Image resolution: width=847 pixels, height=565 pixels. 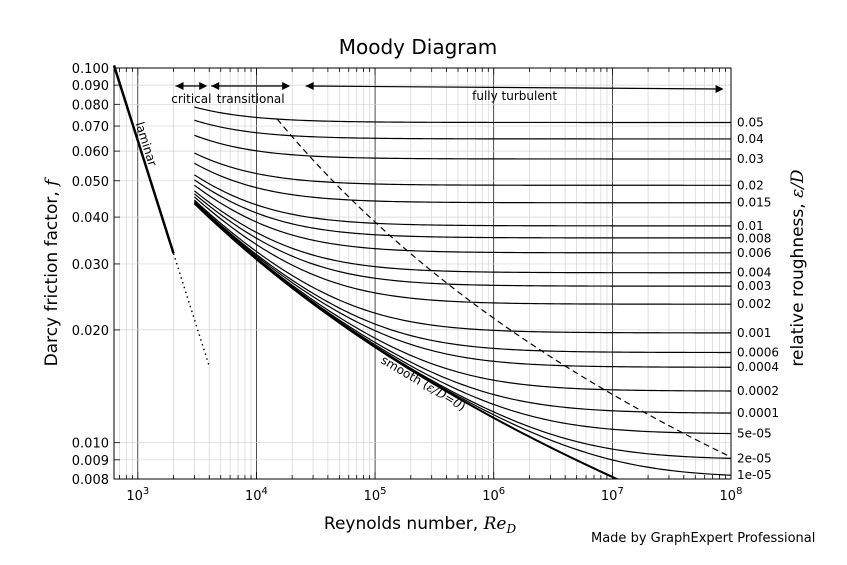 I want to click on region-label: critical, so click(x=191, y=99).